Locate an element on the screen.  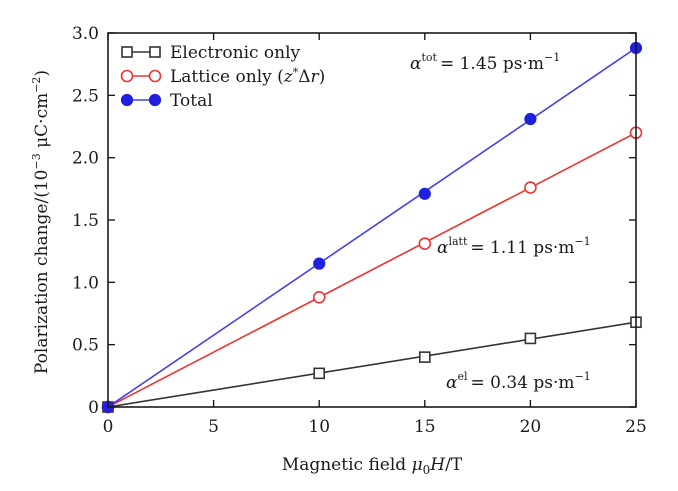
legend-item-lattice: Lattice only (z*Δr) is located at coordinates (222, 76).